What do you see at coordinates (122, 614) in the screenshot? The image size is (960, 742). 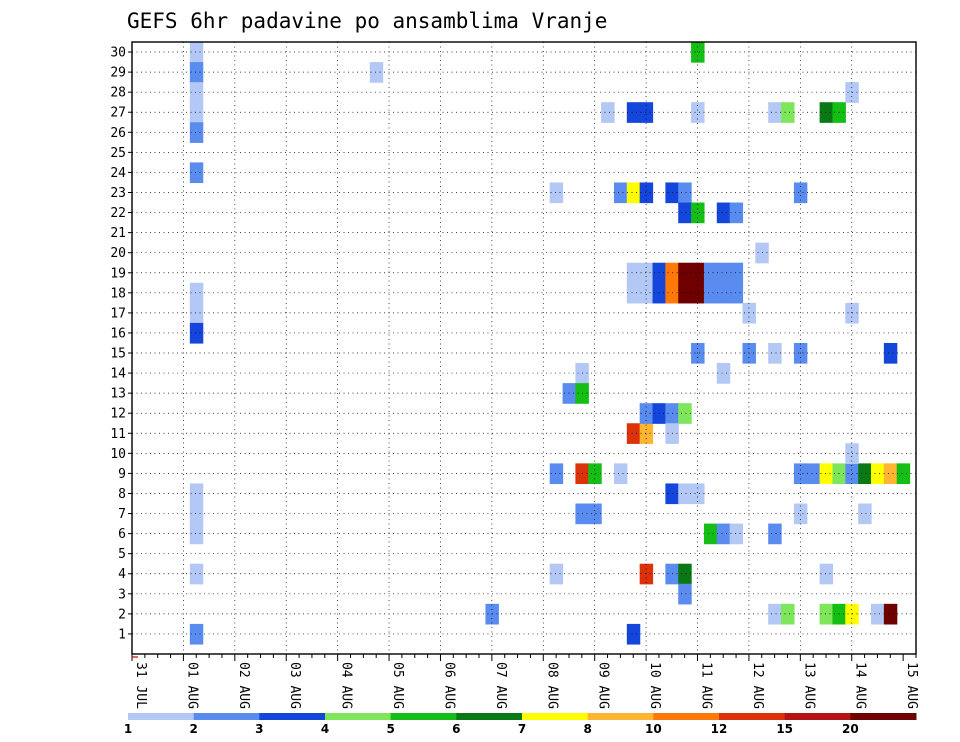 I see `y-tick-label: 2` at bounding box center [122, 614].